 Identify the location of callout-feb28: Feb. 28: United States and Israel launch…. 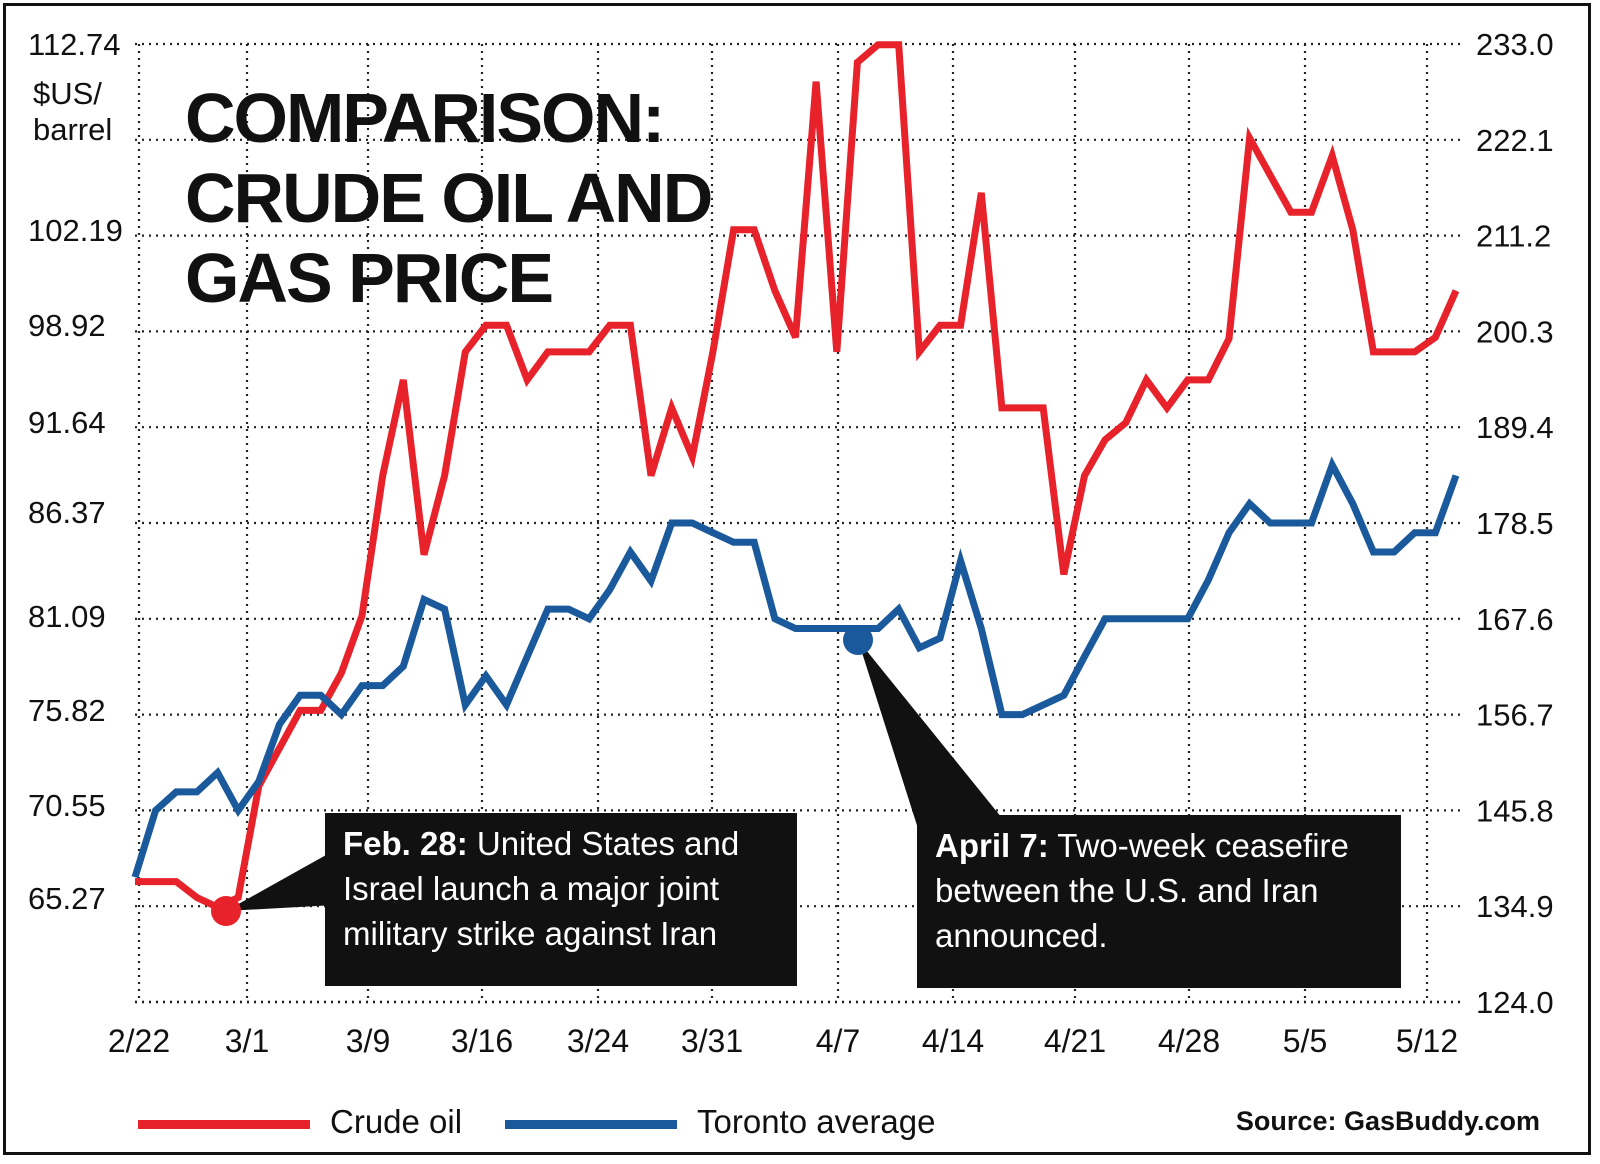
(561, 899).